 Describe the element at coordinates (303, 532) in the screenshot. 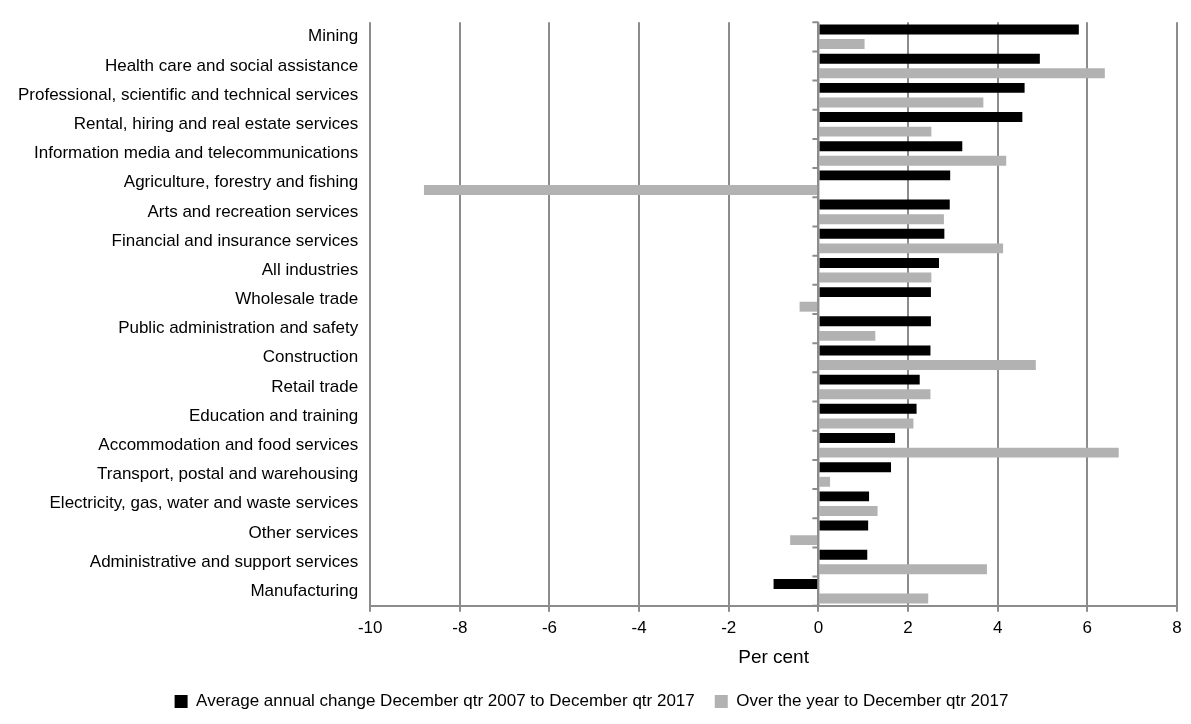

I see `y-tick-label: Other services` at that location.